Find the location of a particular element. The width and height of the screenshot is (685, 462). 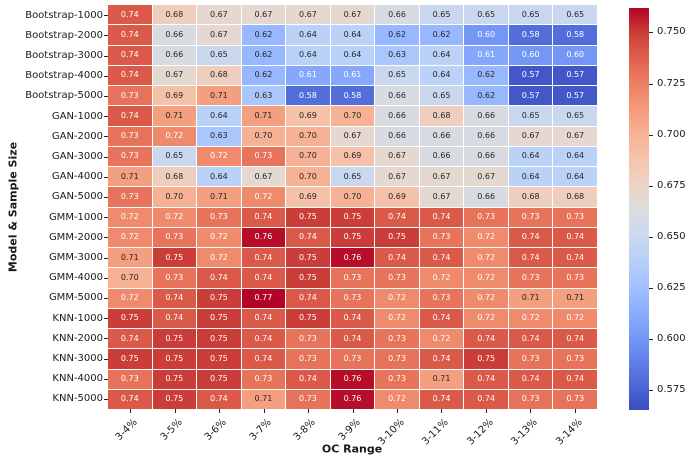

row-label: Bootstrap-5000 is located at coordinates (64, 96).